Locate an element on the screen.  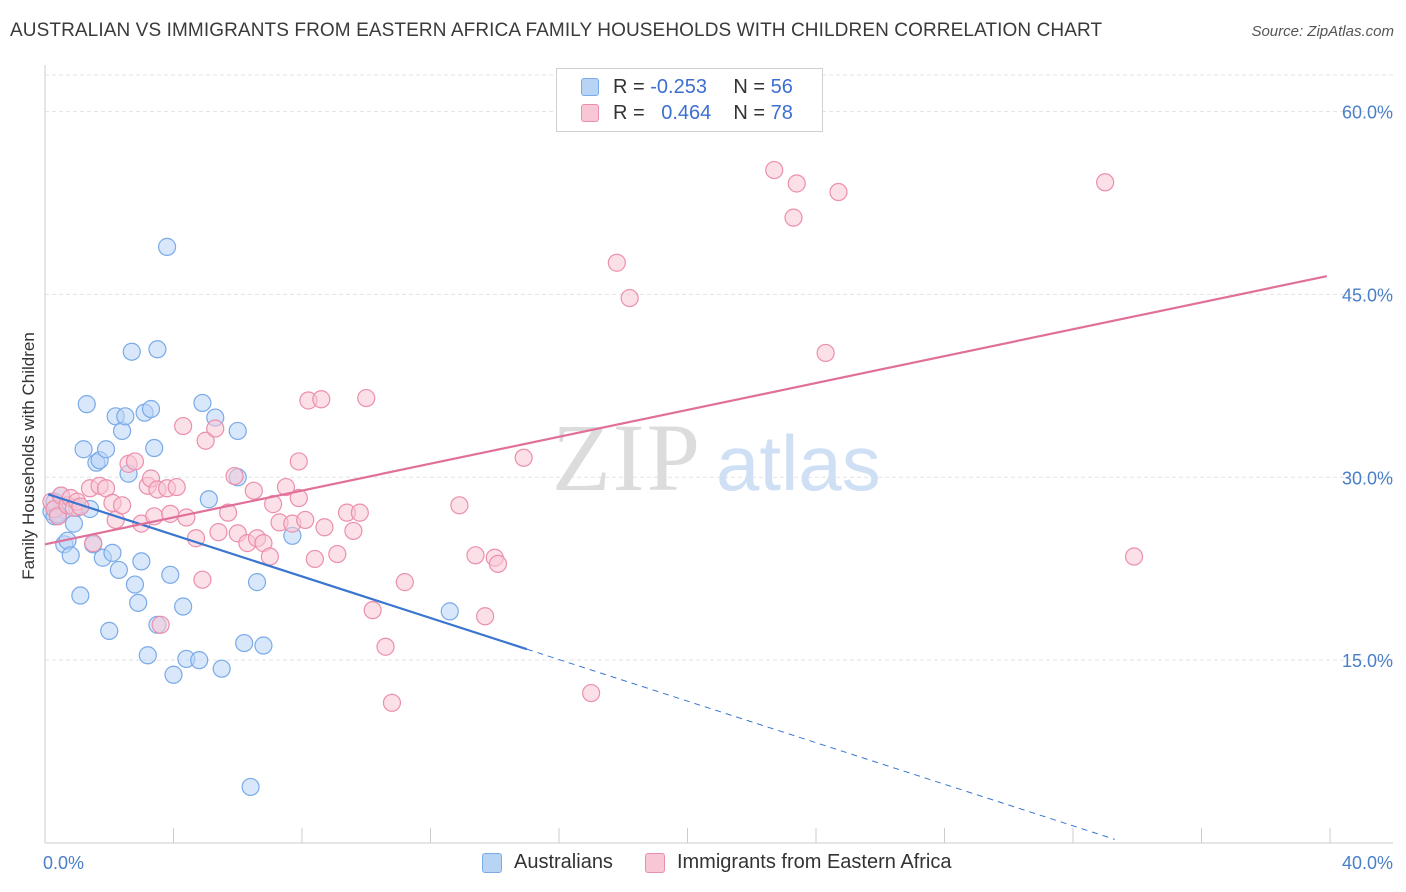
legend-label-eastern-africa: Immigrants from Eastern Africa is located at coordinates (814, 862).